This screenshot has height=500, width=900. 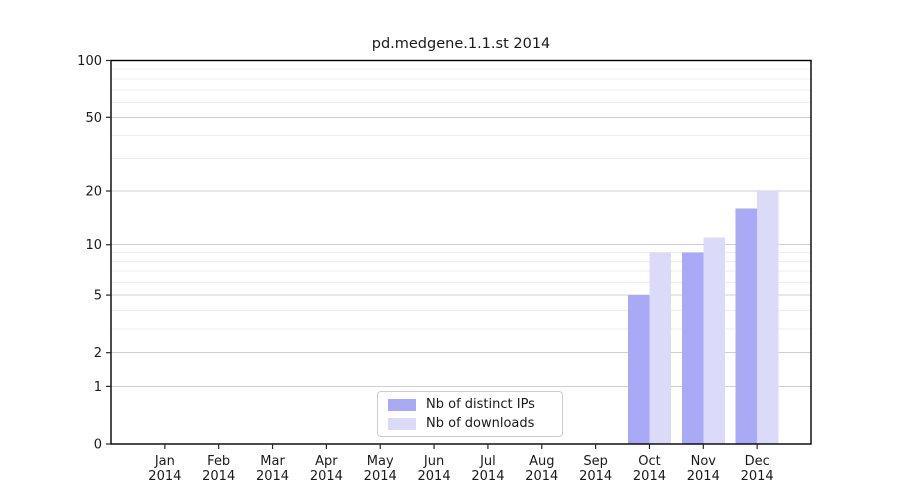 I want to click on x-tick-label: Dec 2014, so click(x=757, y=469).